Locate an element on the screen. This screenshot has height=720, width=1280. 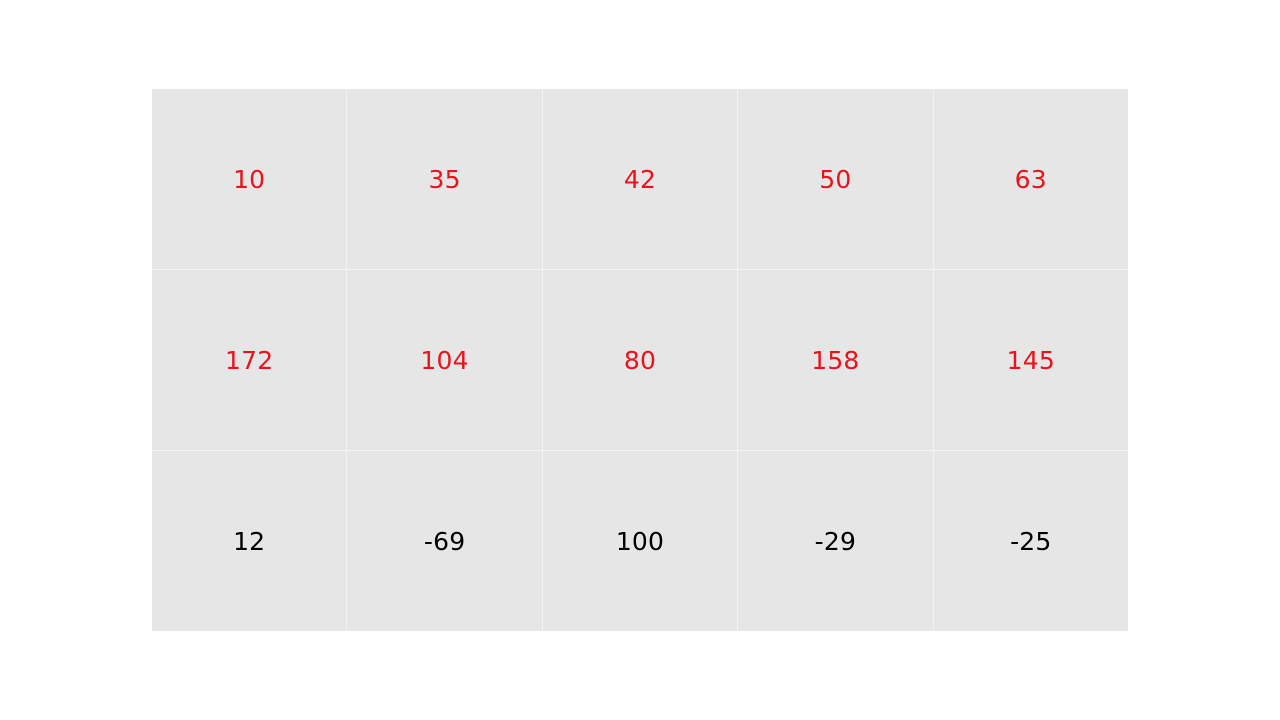
grid-cell: 104 is located at coordinates (444, 360).